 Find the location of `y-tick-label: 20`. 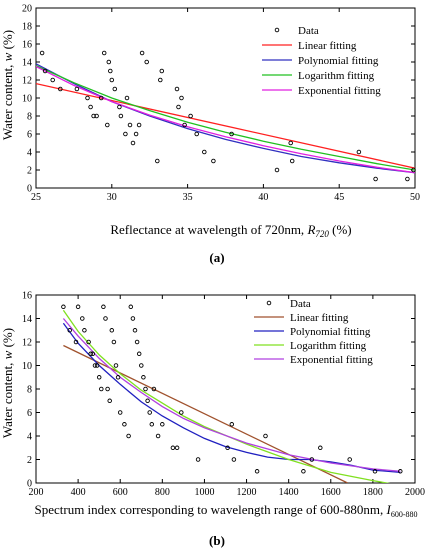

y-tick-label: 20 is located at coordinates (27, 9).